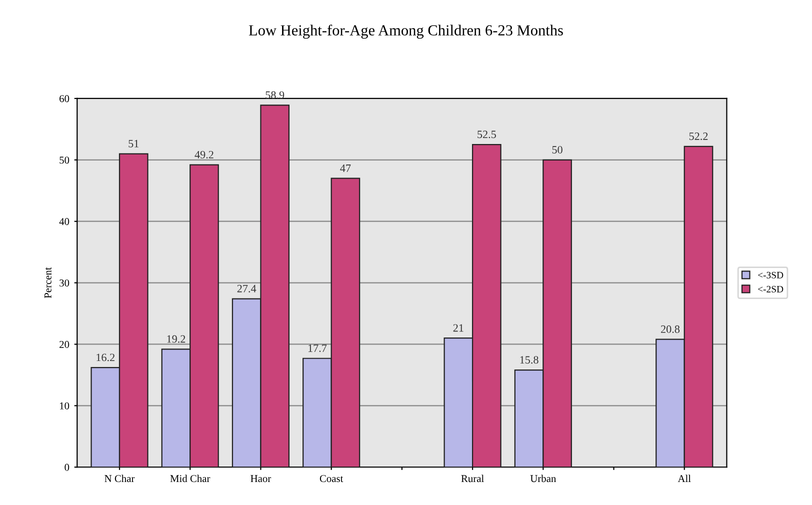 The height and width of the screenshot is (505, 812). I want to click on y-tick-label: 0, so click(67, 467).